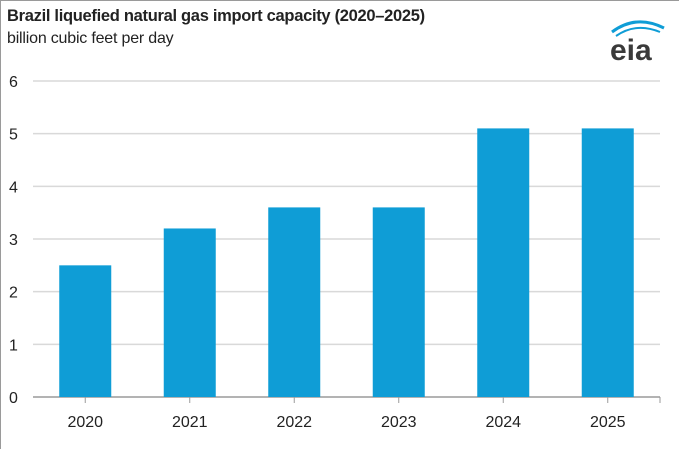  I want to click on y-tick-label: 1, so click(13, 345).